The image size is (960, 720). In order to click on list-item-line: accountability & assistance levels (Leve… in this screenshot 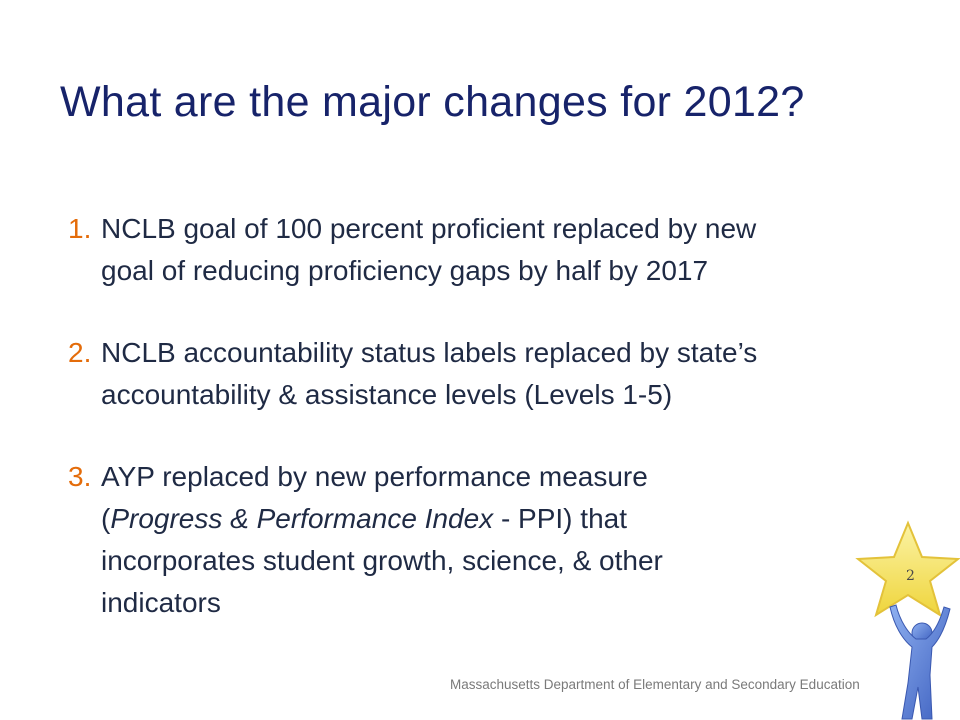, I will do `click(387, 394)`.